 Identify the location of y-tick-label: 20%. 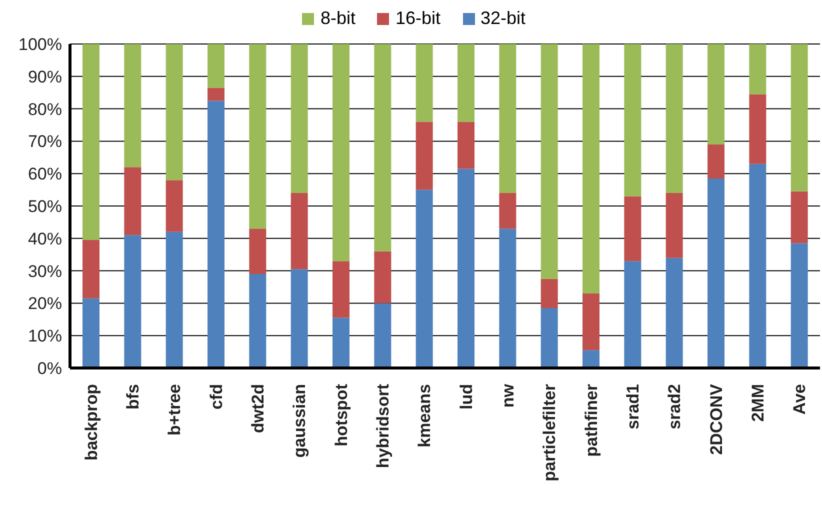
(45, 304).